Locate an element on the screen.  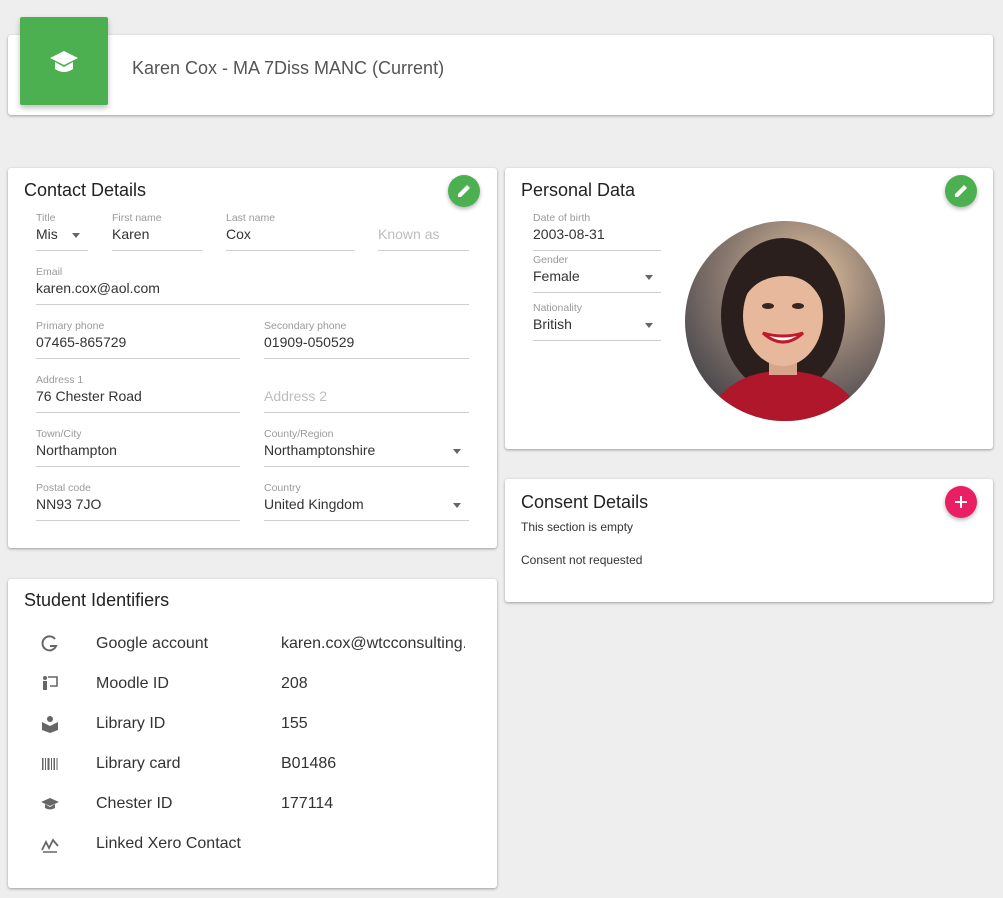
field-label: Gender is located at coordinates (551, 260).